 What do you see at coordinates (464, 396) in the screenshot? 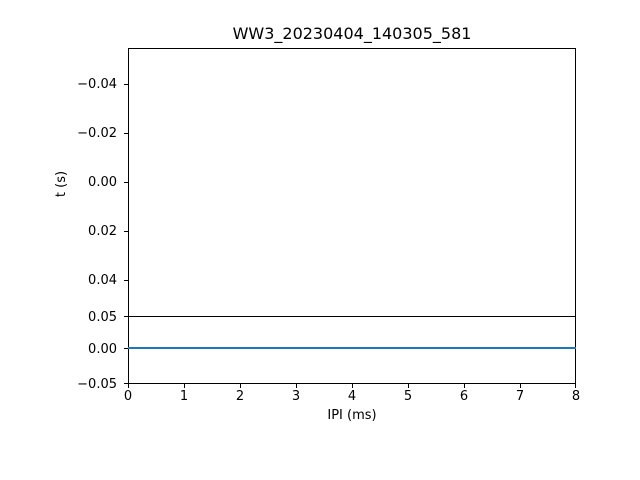
I see `x-tick-label: 6` at bounding box center [464, 396].